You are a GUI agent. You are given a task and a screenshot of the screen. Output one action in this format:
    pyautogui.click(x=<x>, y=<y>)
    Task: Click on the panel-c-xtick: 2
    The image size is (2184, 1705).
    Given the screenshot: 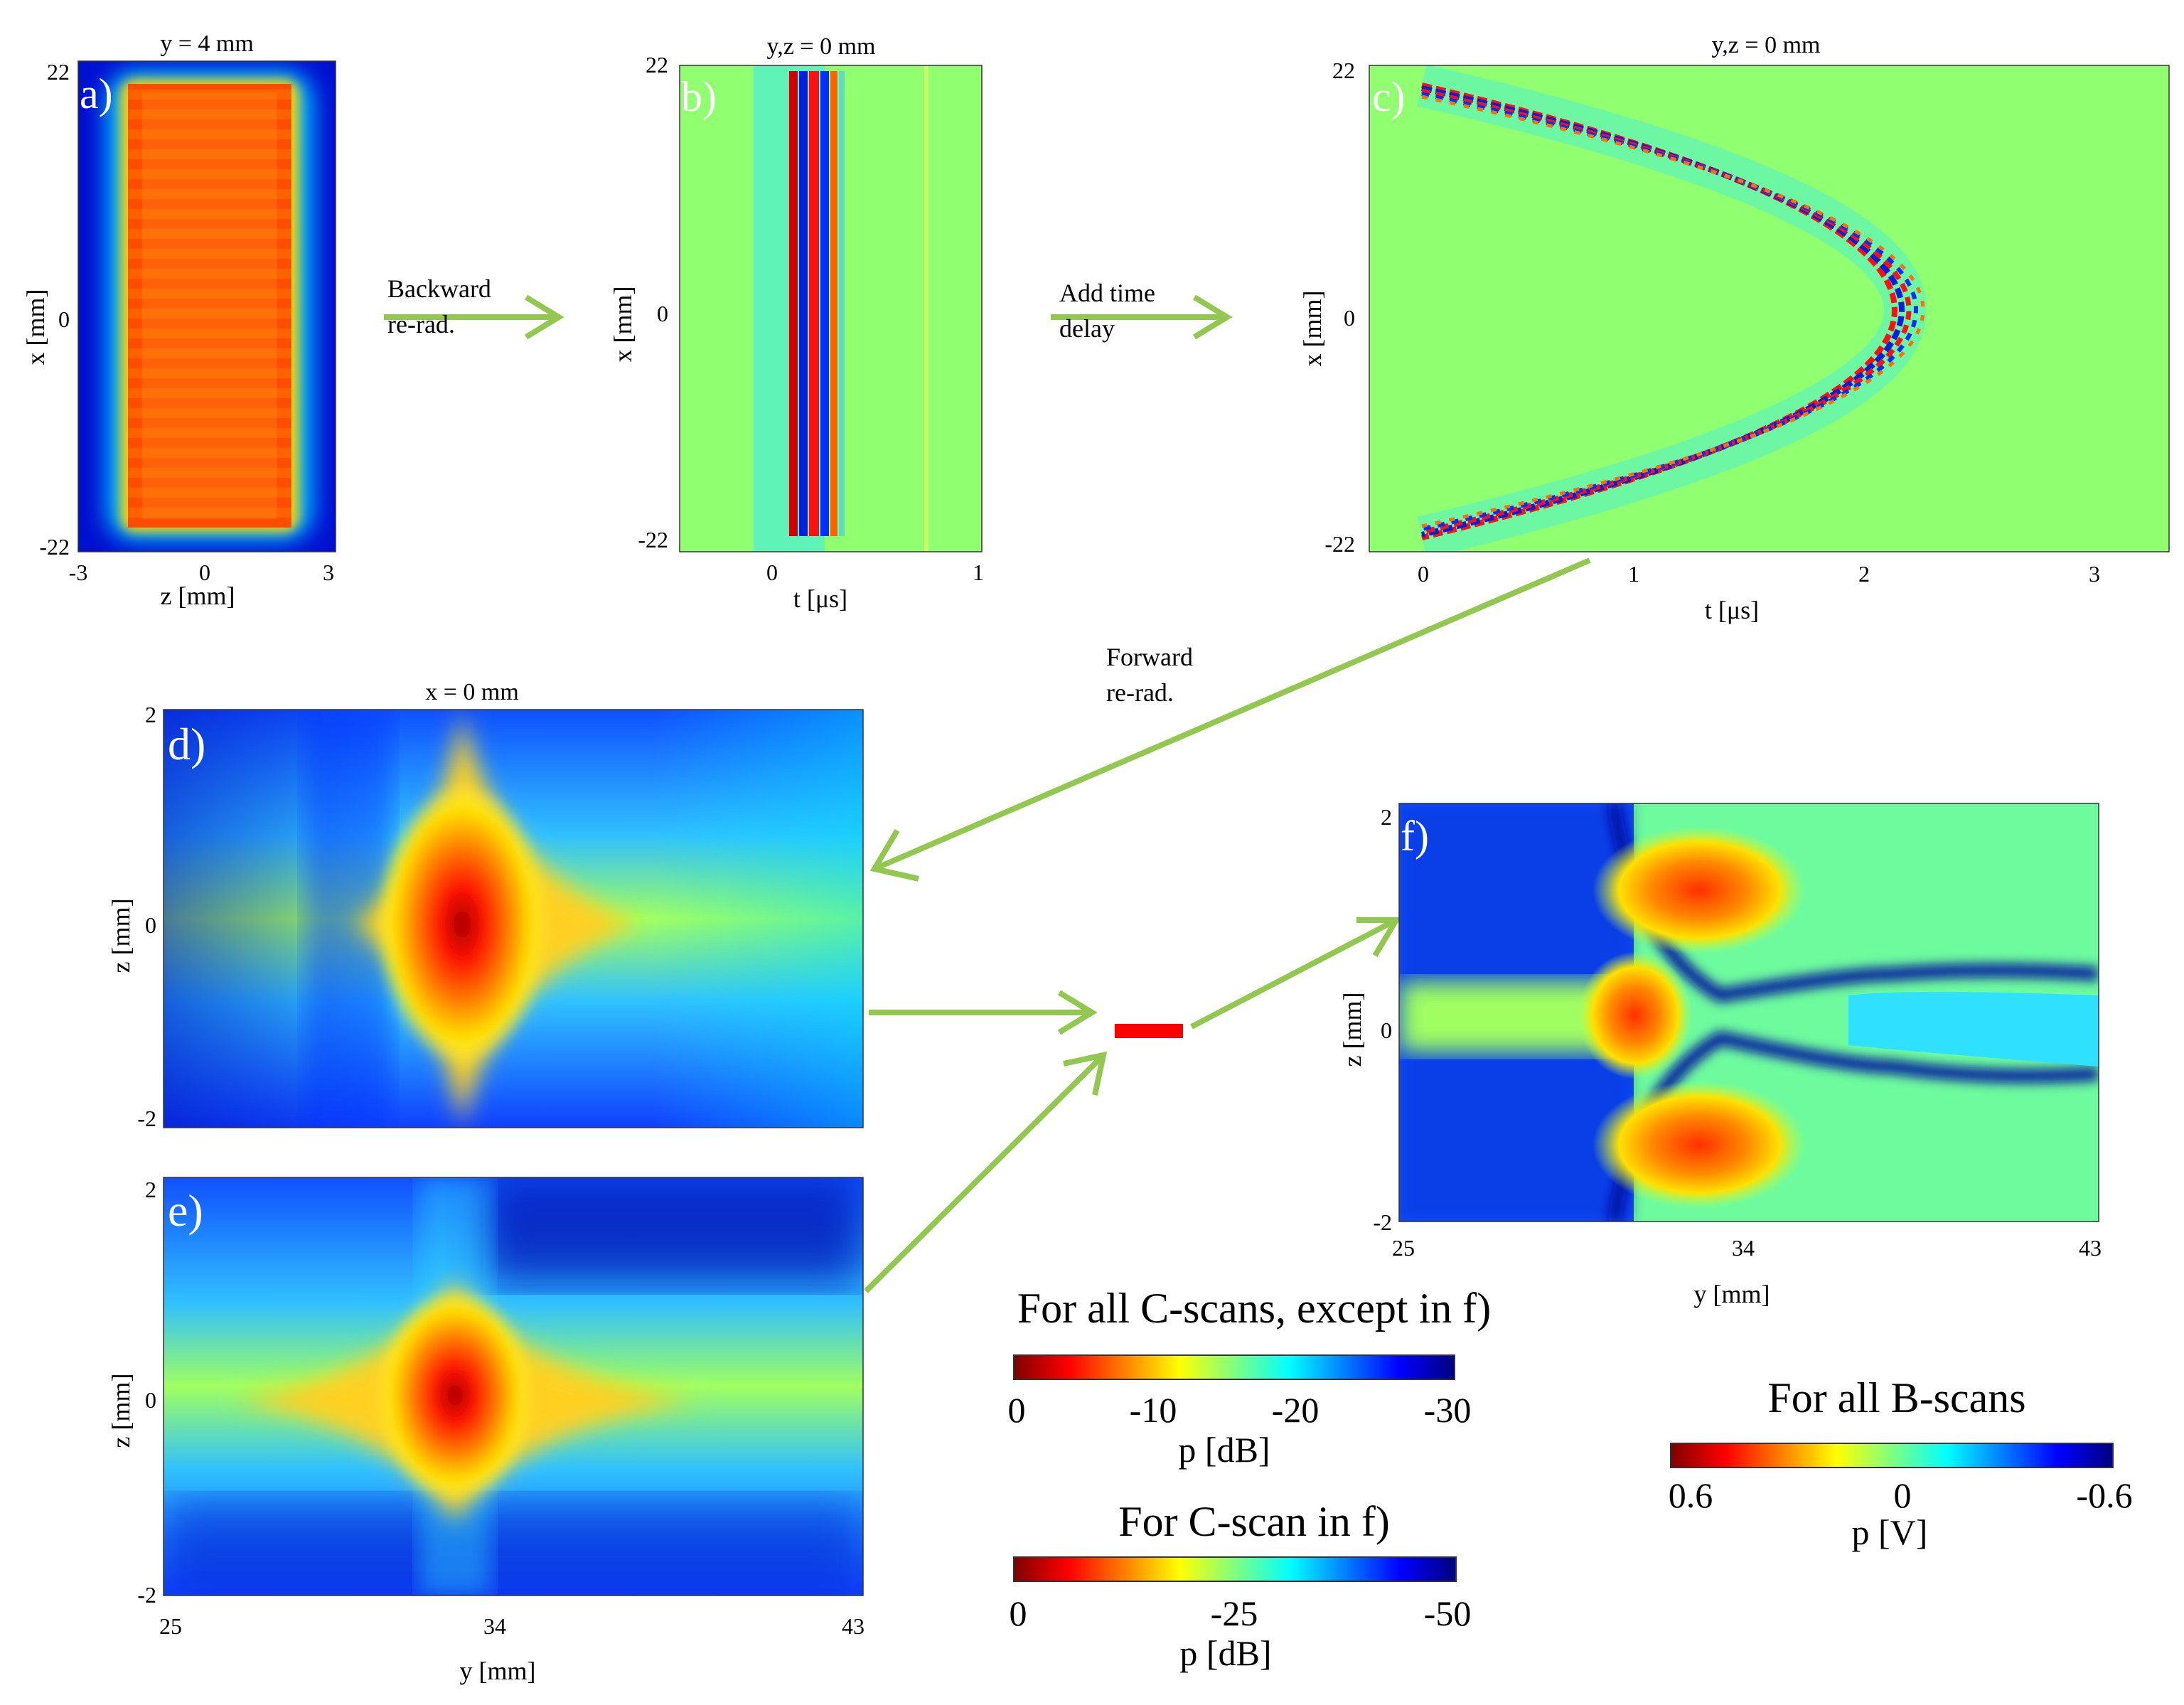 What is the action you would take?
    pyautogui.click(x=1864, y=574)
    